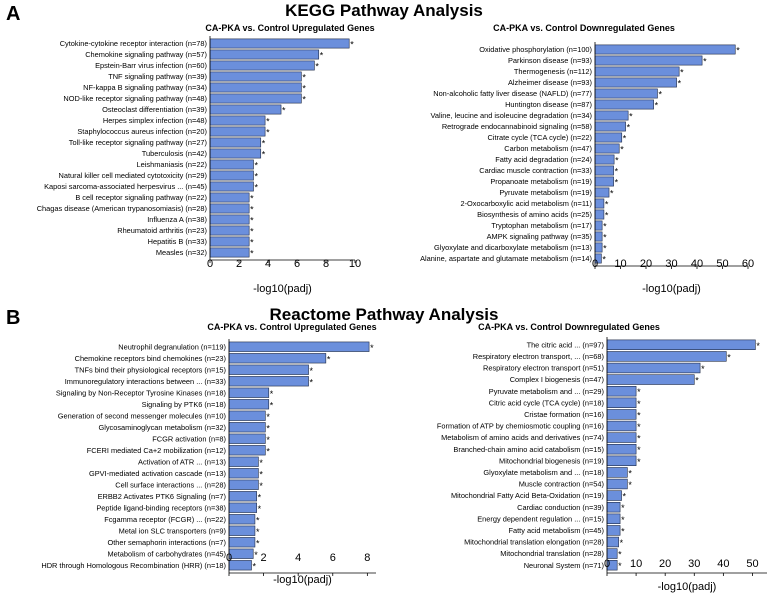 The height and width of the screenshot is (597, 768). Describe the element at coordinates (565, 344) in the screenshot. I see `category-label: The citric acid ... (n=97)` at that location.